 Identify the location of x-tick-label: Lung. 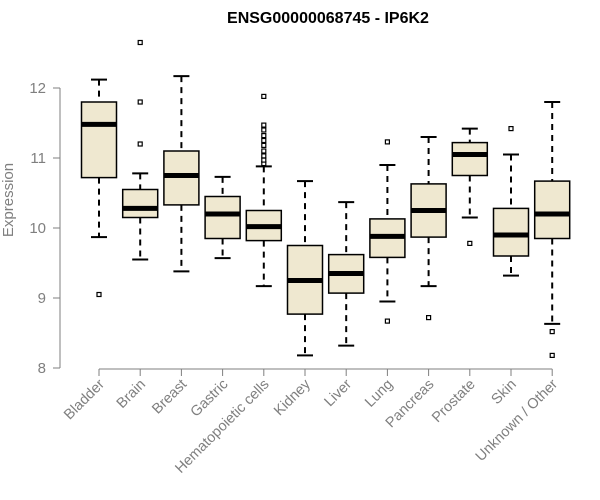
(379, 394).